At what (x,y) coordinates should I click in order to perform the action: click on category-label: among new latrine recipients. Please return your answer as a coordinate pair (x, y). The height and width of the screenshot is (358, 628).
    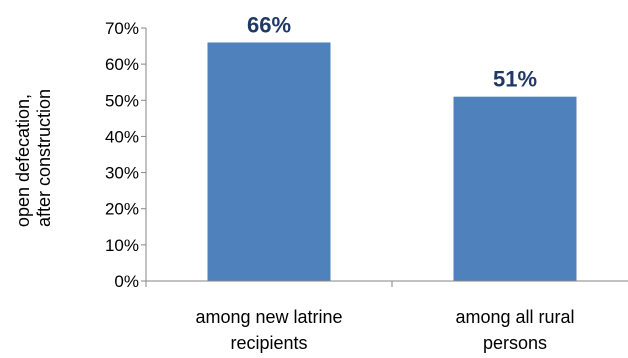
    Looking at the image, I should click on (268, 330).